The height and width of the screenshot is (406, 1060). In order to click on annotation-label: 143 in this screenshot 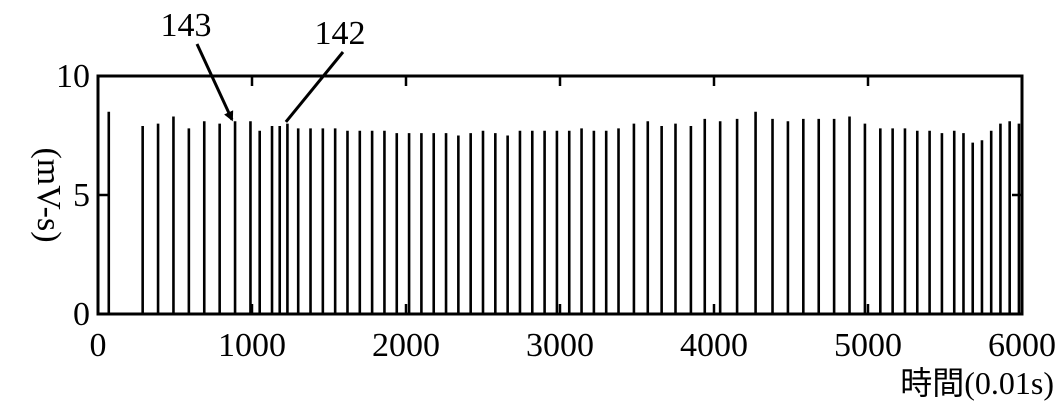, I will do `click(186, 25)`.